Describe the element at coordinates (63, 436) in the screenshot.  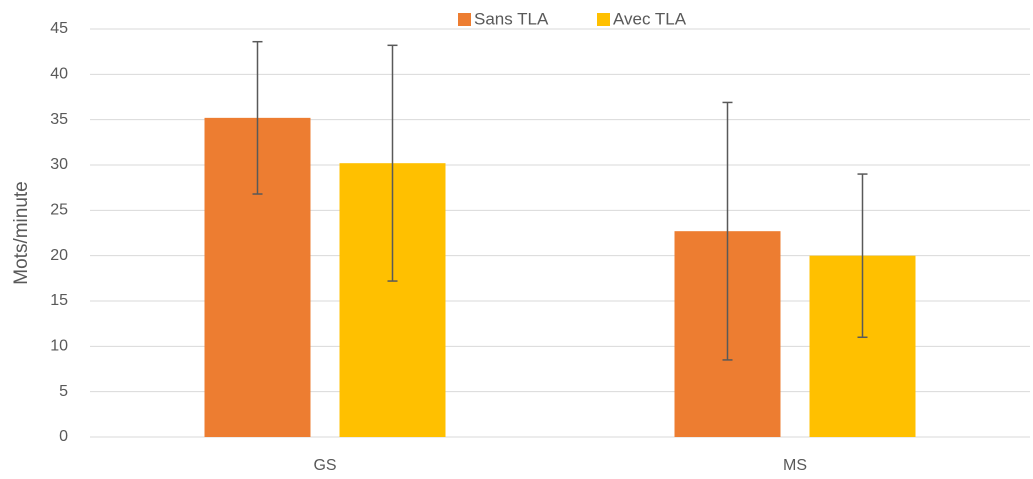
I see `y-tick-label: 0` at that location.